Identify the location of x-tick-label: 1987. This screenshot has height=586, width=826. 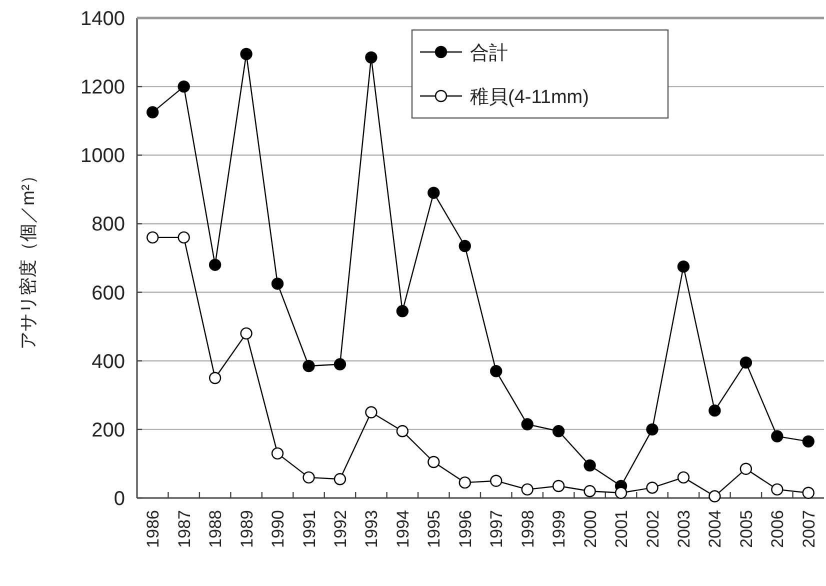
(184, 529).